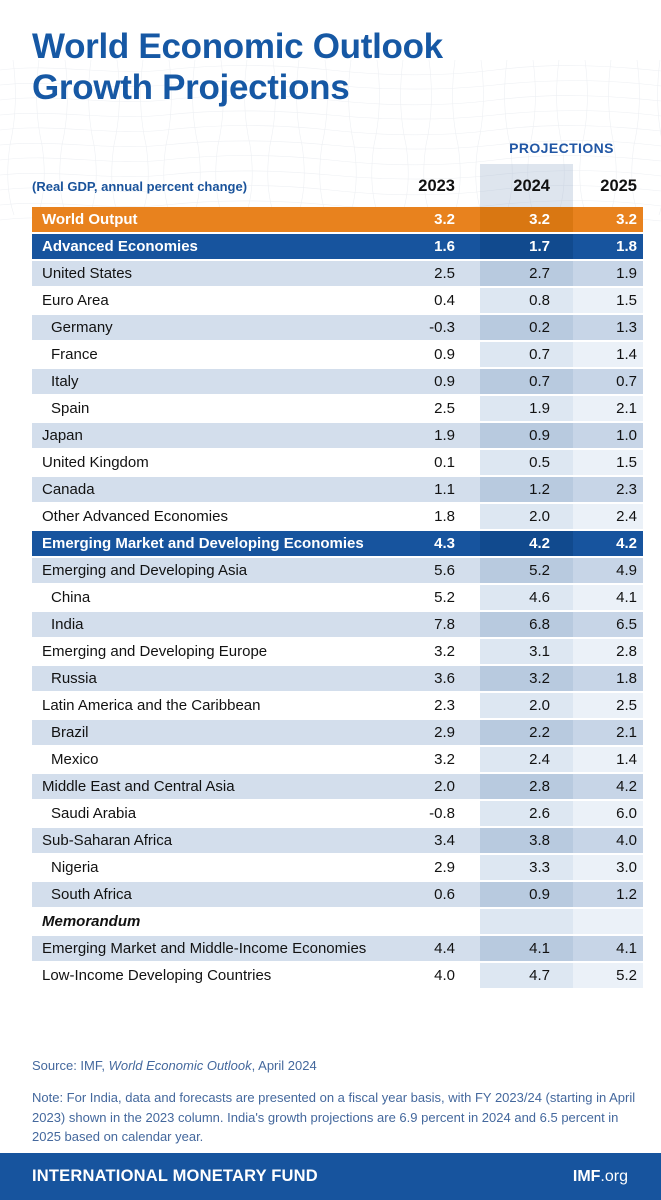  What do you see at coordinates (432, 246) in the screenshot?
I see `value-2023: 1.6` at bounding box center [432, 246].